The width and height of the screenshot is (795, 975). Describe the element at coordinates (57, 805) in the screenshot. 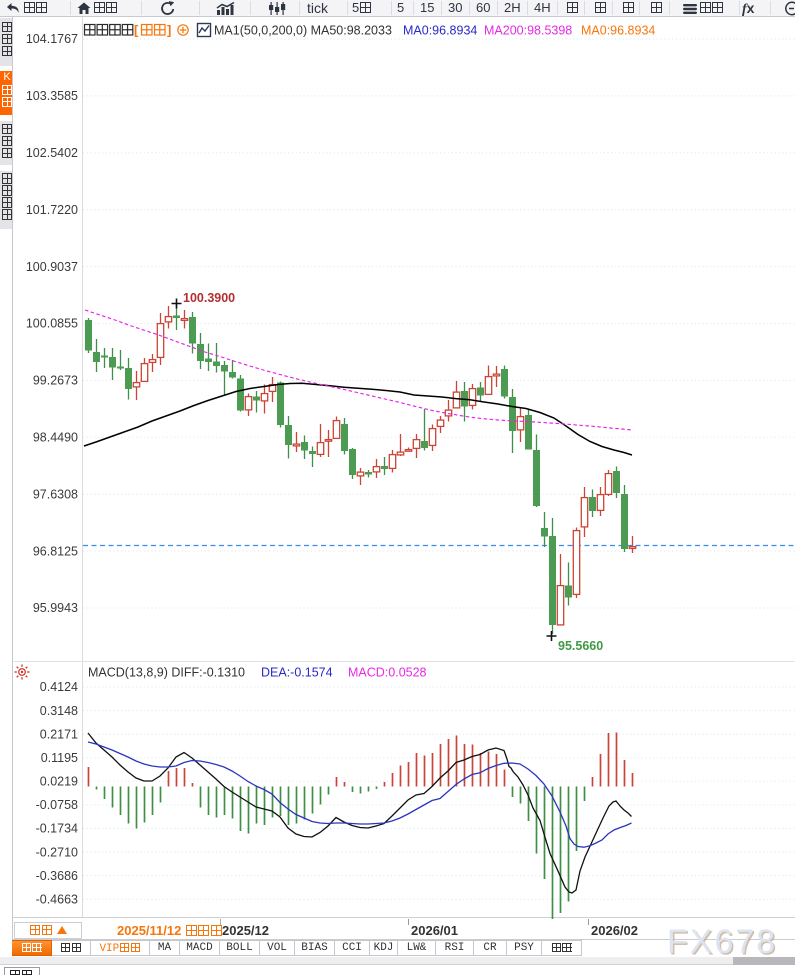

I see `svg-text: -0.0758` at that location.